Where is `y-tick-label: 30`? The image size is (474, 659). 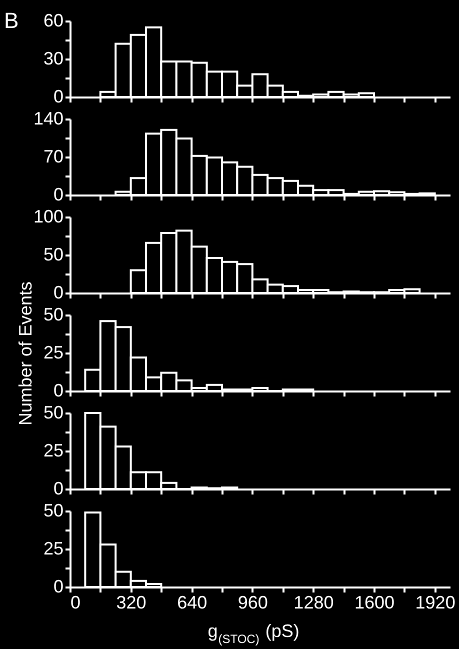
y-tick-label: 30 is located at coordinates (53, 58).